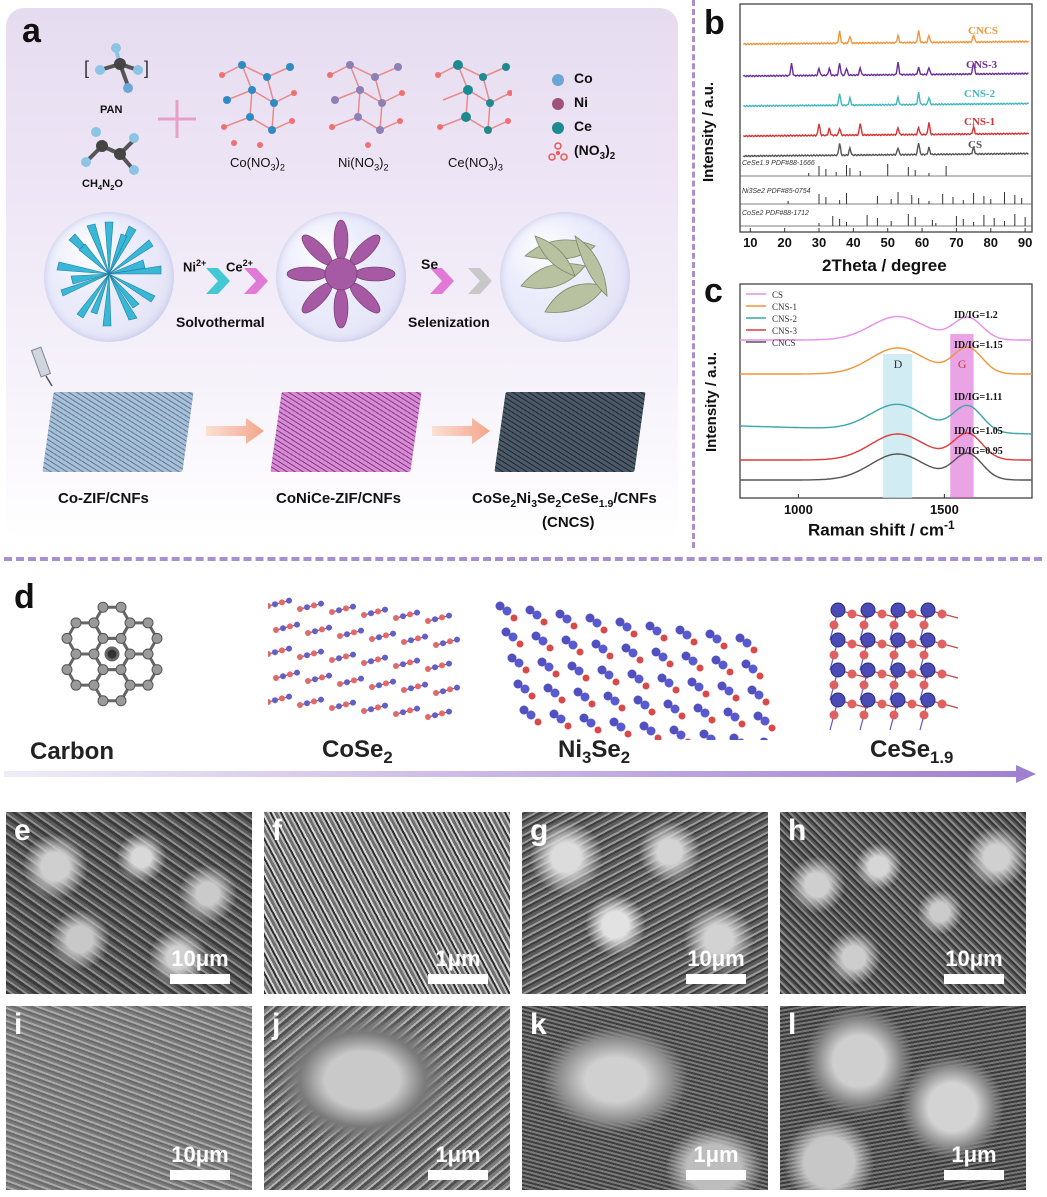  What do you see at coordinates (568, 522) in the screenshot?
I see `stage3-abbr: (CNCS)` at bounding box center [568, 522].